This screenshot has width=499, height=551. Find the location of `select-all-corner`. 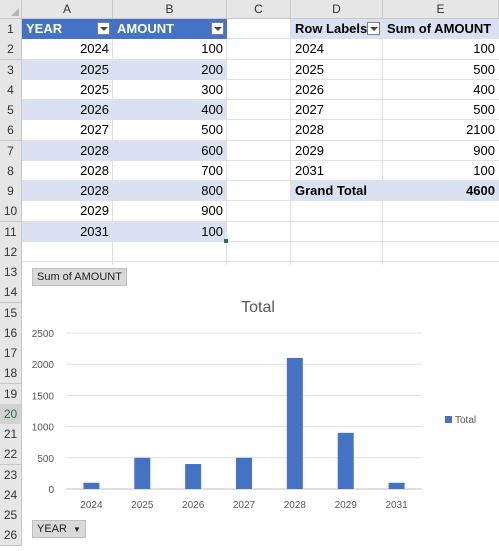

select-all-corner is located at coordinates (11, 9).